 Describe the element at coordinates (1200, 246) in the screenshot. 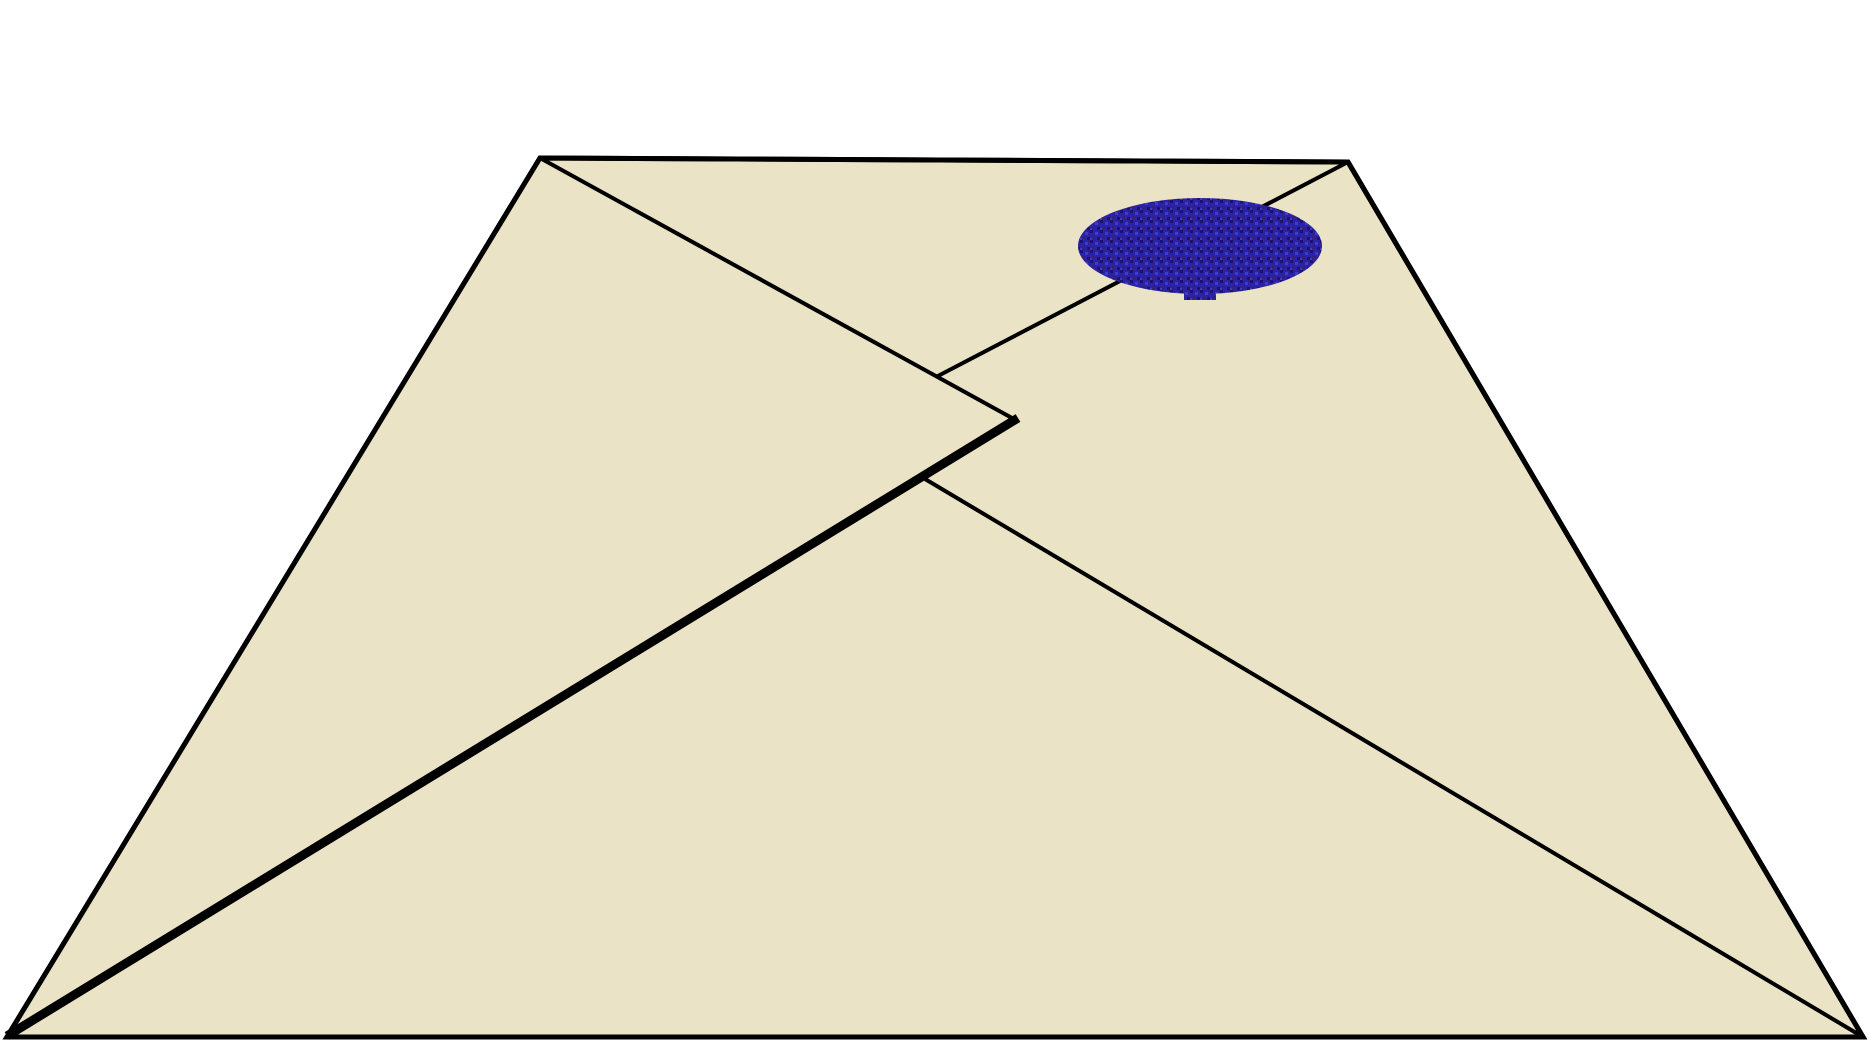

I see `wax-seal-icon` at that location.